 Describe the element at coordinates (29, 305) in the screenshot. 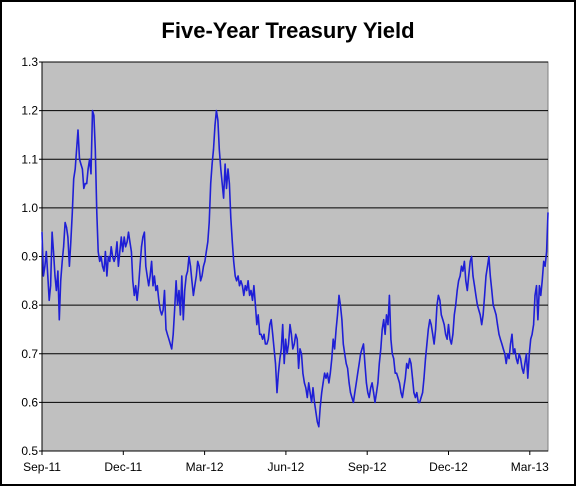

I see `y-tick-label: 0.8` at that location.